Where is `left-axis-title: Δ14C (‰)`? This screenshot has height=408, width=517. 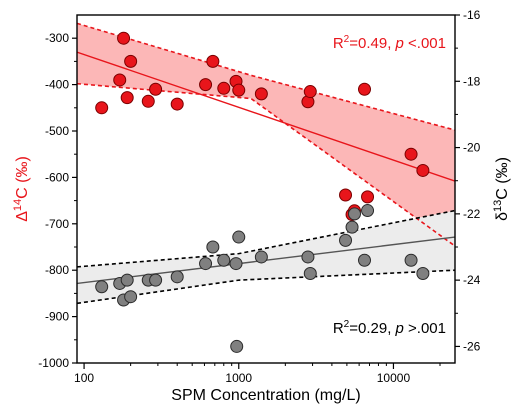 left-axis-title: Δ14C (‰) is located at coordinates (21, 189).